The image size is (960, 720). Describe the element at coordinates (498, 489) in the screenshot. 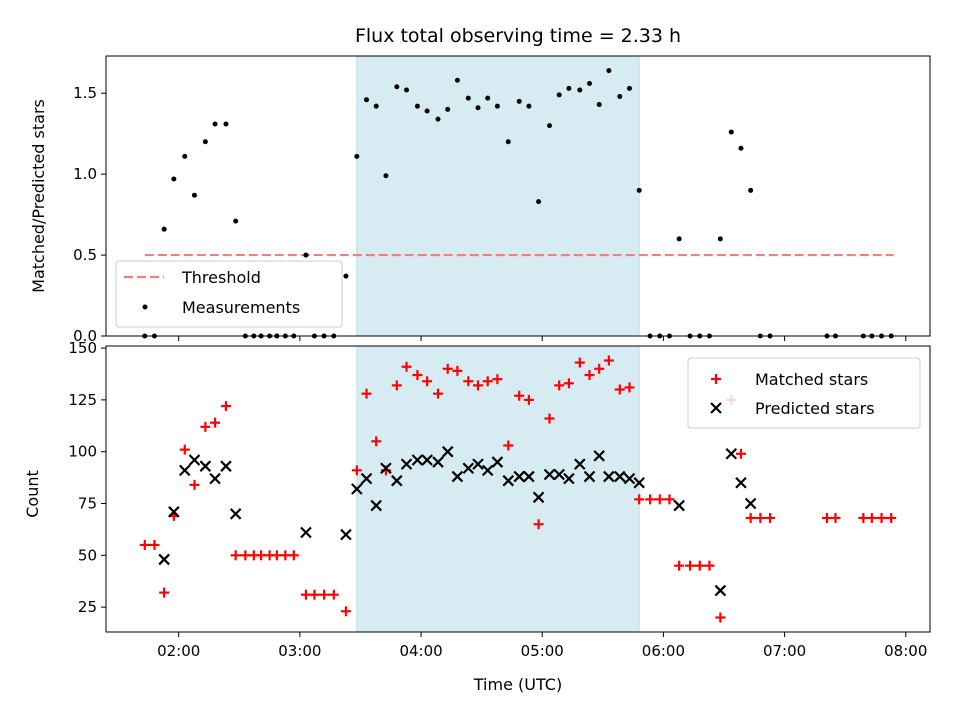

I see `bottom-shaded-region` at that location.